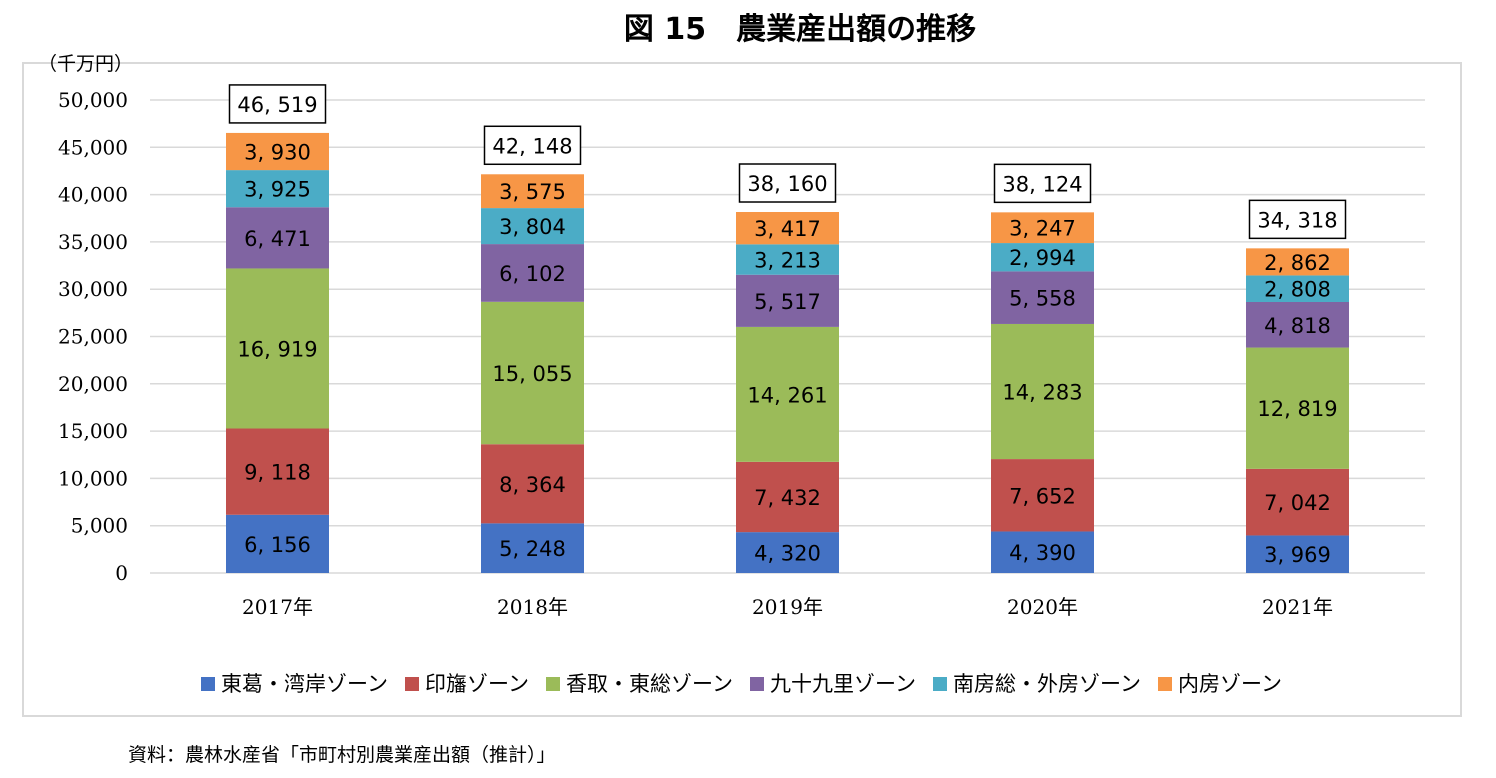 The height and width of the screenshot is (778, 1496). What do you see at coordinates (532, 607) in the screenshot?
I see `x-tick-label: 2018年` at bounding box center [532, 607].